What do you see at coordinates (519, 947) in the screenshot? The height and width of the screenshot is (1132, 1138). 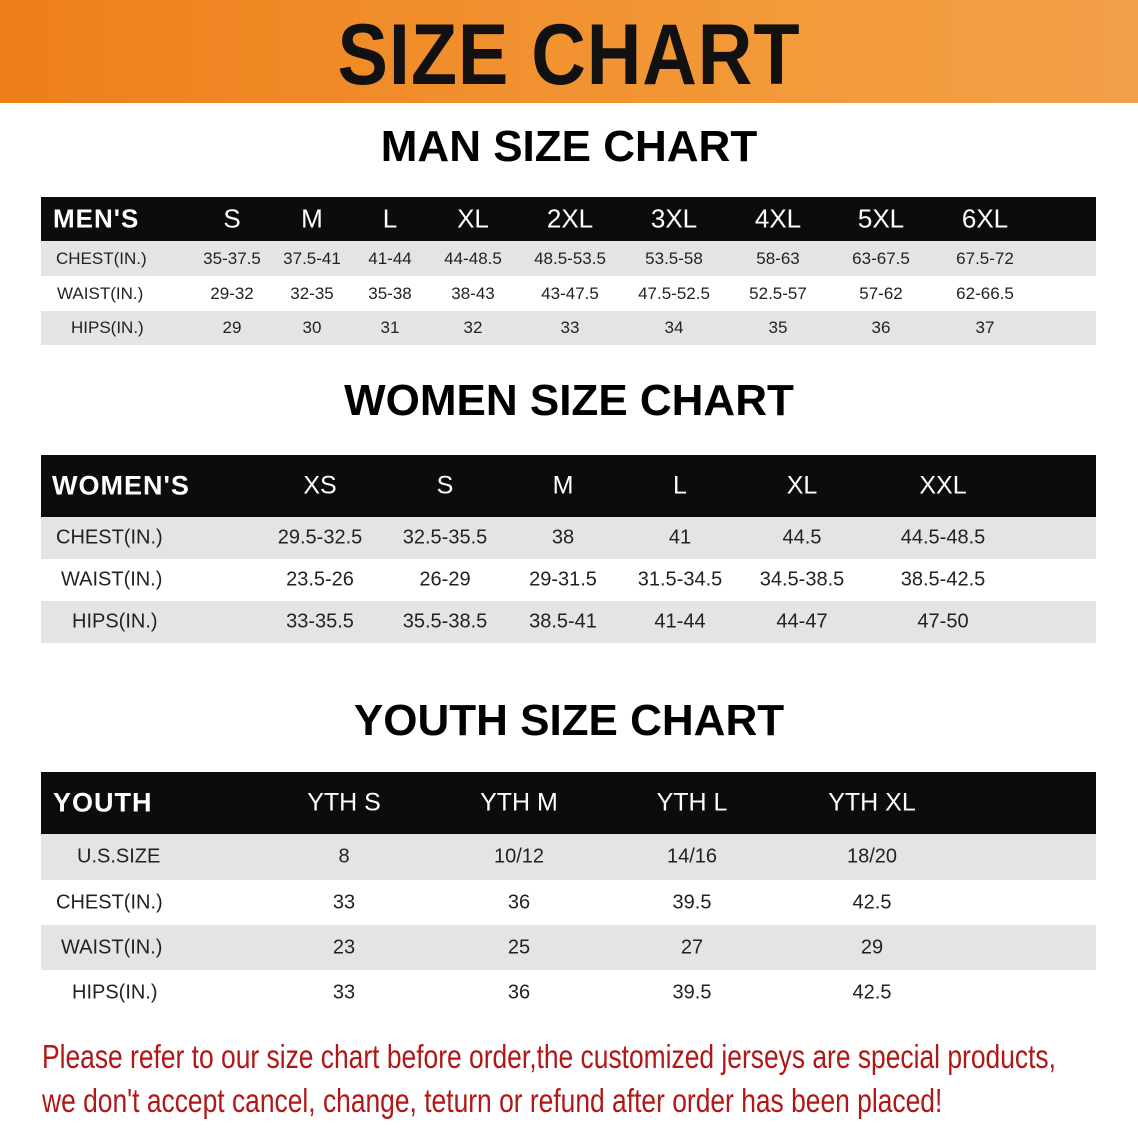 I see `table-cell: 25` at bounding box center [519, 947].